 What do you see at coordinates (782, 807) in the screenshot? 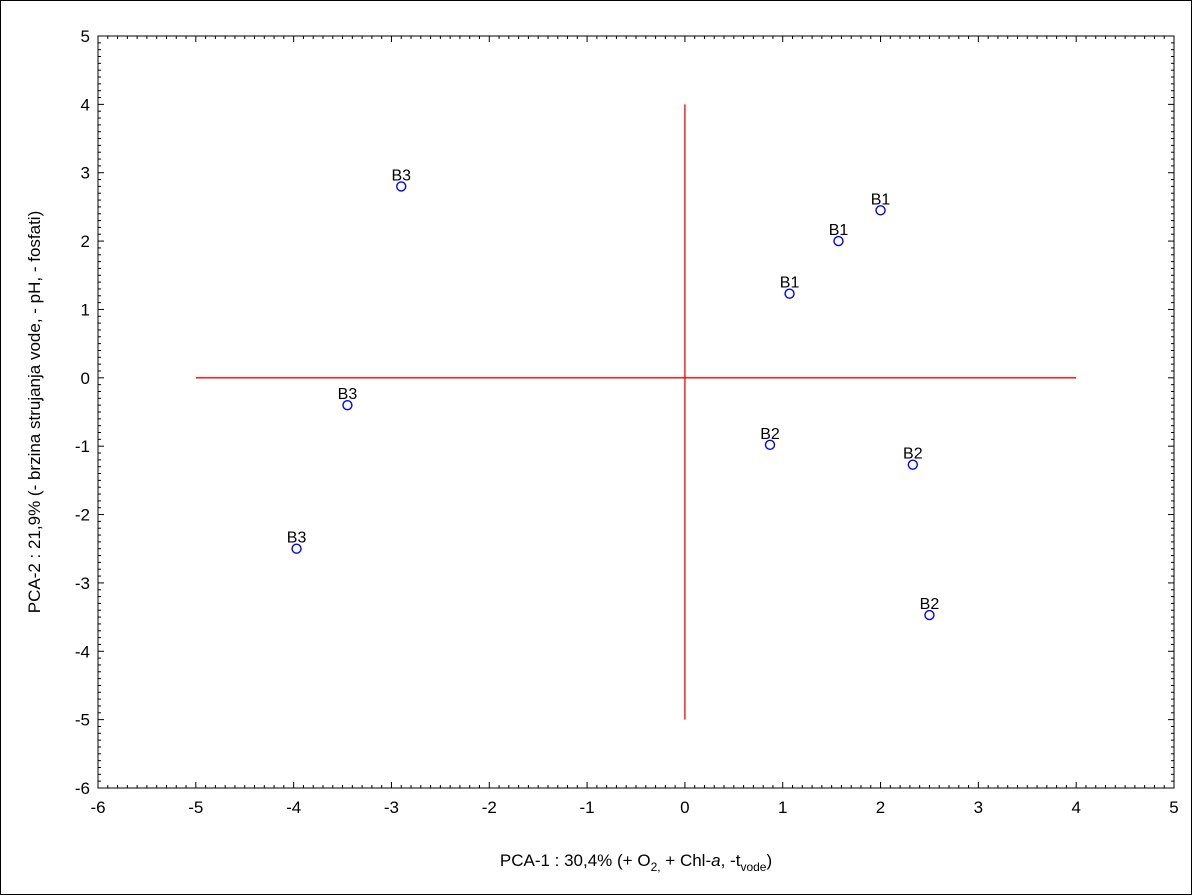
I see `x-tick-label: 1` at bounding box center [782, 807].